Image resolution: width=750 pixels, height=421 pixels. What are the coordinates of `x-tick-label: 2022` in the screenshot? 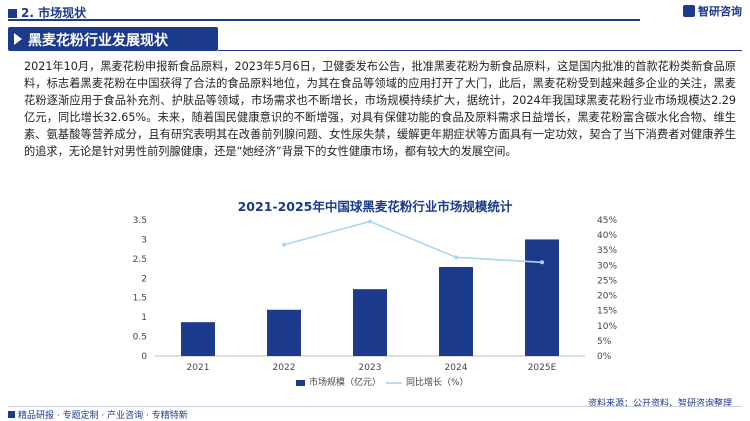 It's located at (284, 368).